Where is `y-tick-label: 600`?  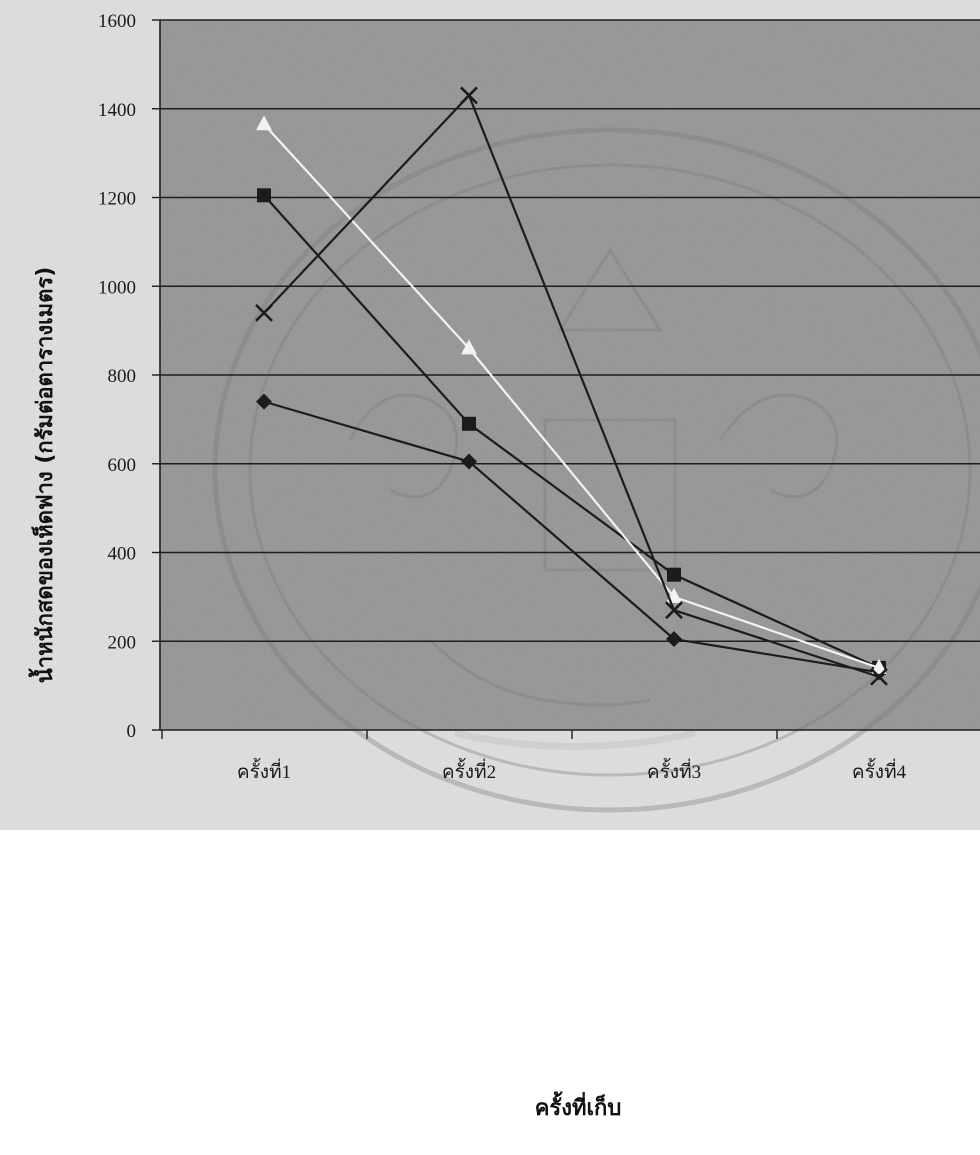
y-tick-label: 600 is located at coordinates (122, 465).